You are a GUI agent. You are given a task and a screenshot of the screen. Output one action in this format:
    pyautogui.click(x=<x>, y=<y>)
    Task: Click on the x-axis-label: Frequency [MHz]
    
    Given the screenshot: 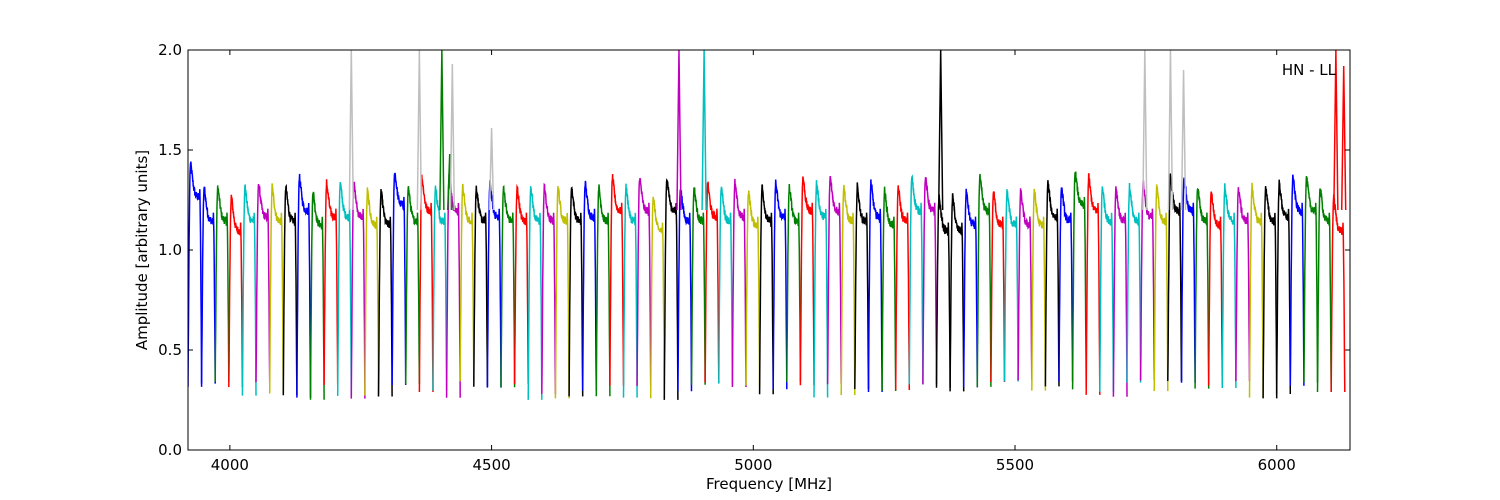 What is the action you would take?
    pyautogui.click(x=769, y=484)
    